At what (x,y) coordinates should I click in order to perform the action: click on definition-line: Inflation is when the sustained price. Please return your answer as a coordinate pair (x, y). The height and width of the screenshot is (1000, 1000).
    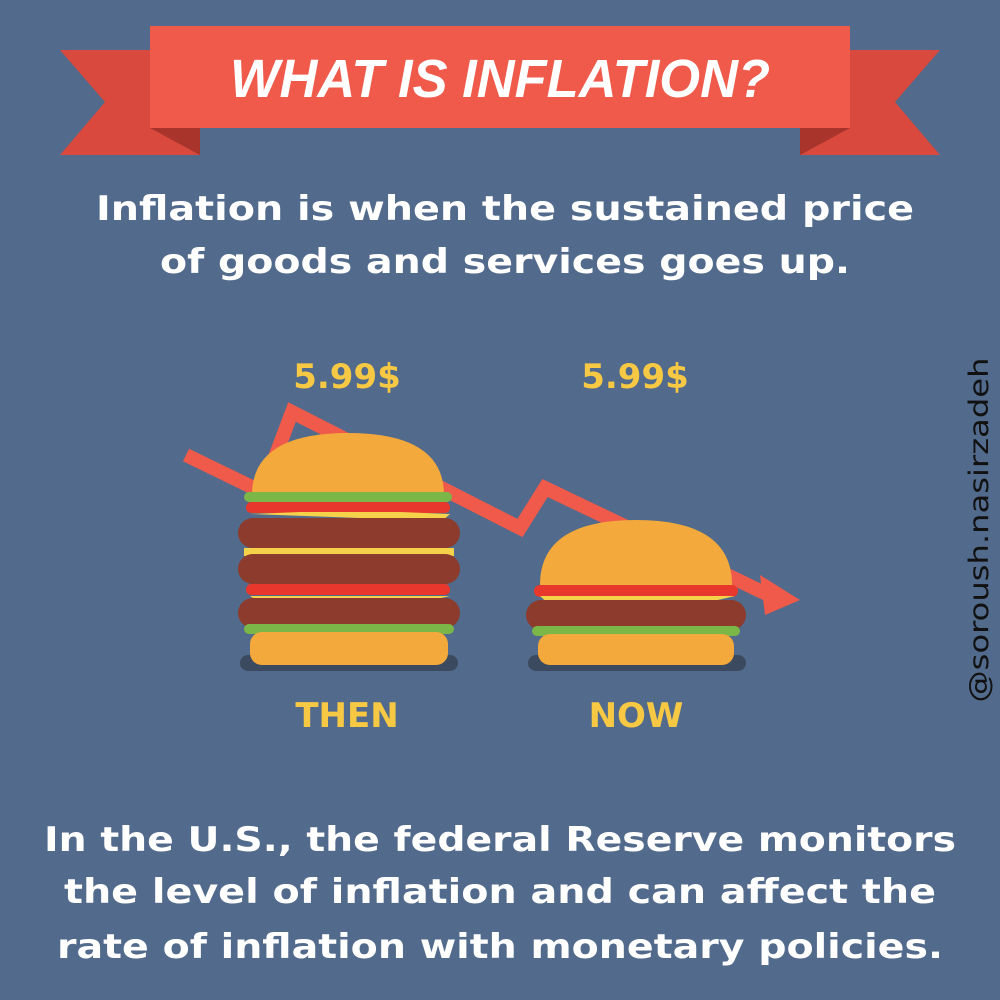
    Looking at the image, I should click on (505, 209).